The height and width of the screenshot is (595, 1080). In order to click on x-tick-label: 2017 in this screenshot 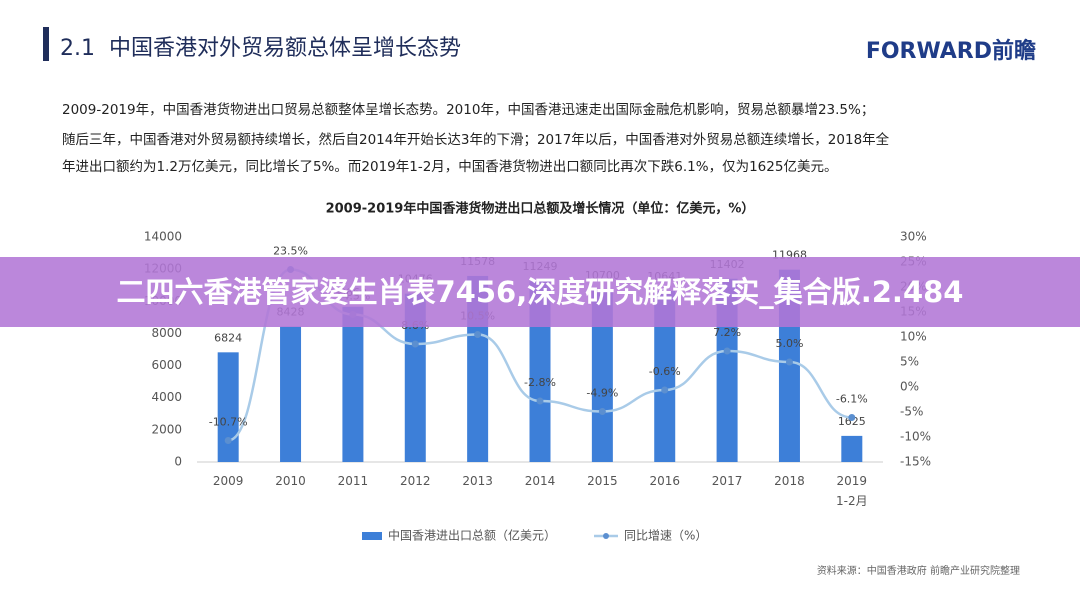, I will do `click(727, 481)`.